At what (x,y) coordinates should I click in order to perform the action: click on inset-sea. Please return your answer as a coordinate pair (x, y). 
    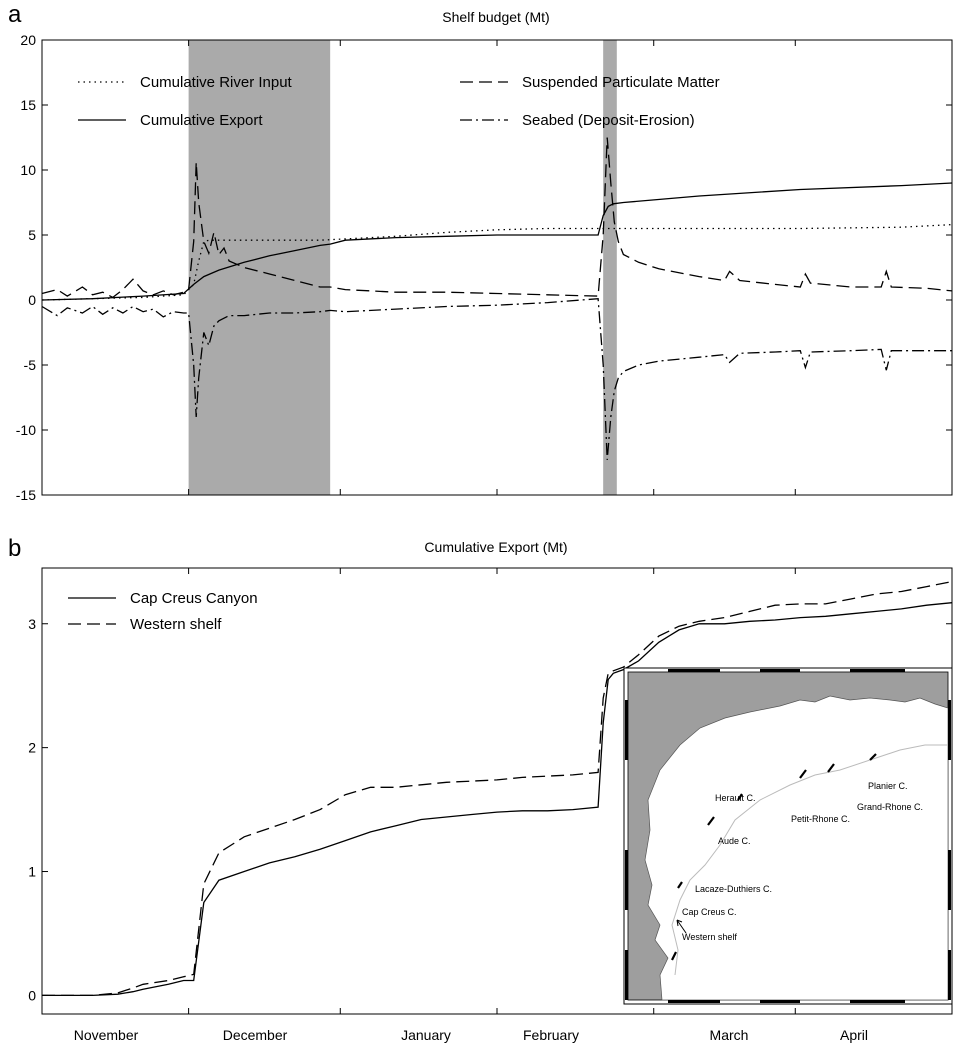
    Looking at the image, I should click on (796, 848).